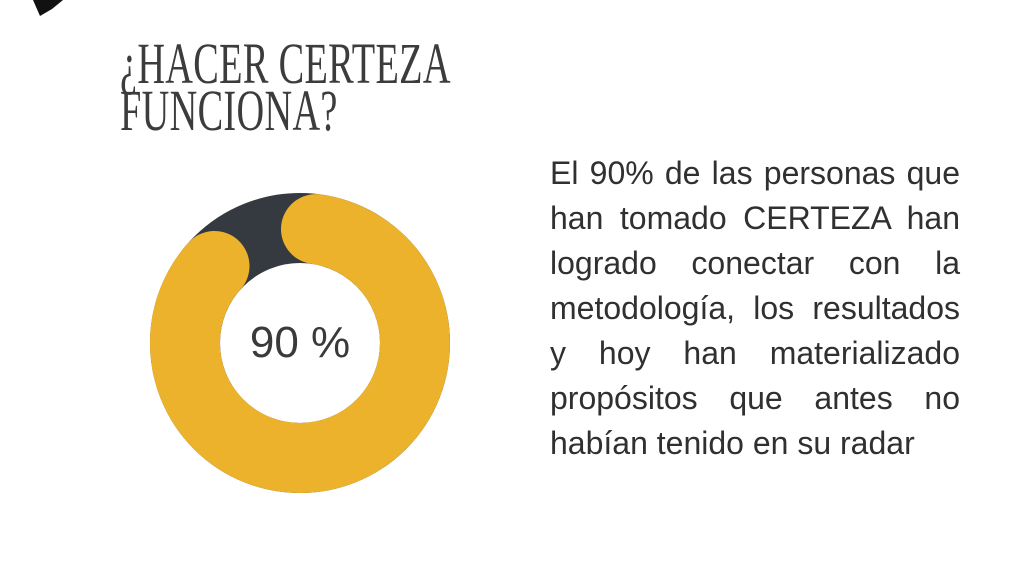 Image resolution: width=1024 pixels, height=576 pixels. What do you see at coordinates (284, 87) in the screenshot?
I see `slide-title: ¿HACER CERTEZA FUNCIONA?` at bounding box center [284, 87].